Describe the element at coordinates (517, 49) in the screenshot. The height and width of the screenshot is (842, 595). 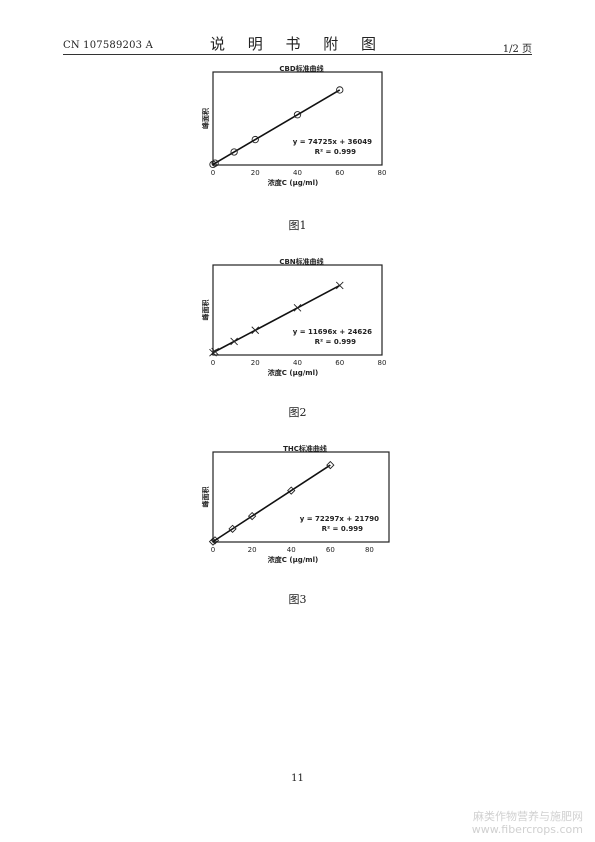
I see `page-fraction: 1/2 页` at that location.